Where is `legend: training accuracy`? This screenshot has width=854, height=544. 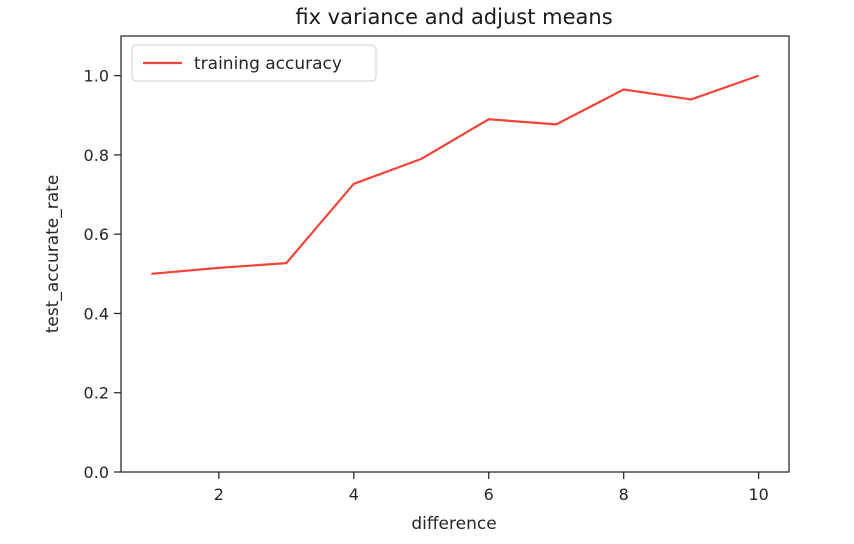
legend: training accuracy is located at coordinates (254, 63).